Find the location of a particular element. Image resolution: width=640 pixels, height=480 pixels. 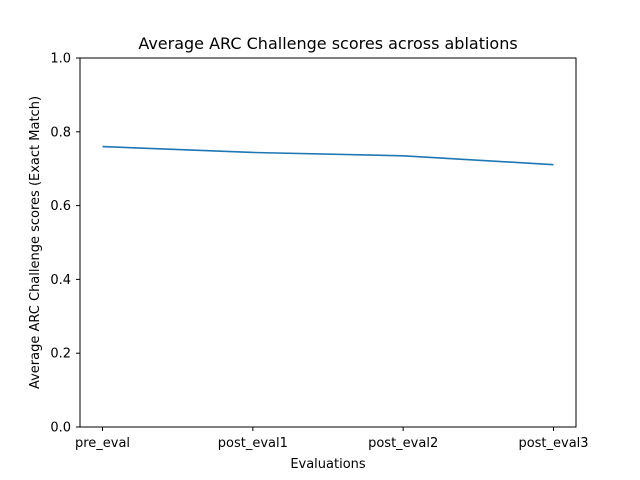

x-tick-label: pre_eval is located at coordinates (102, 443).